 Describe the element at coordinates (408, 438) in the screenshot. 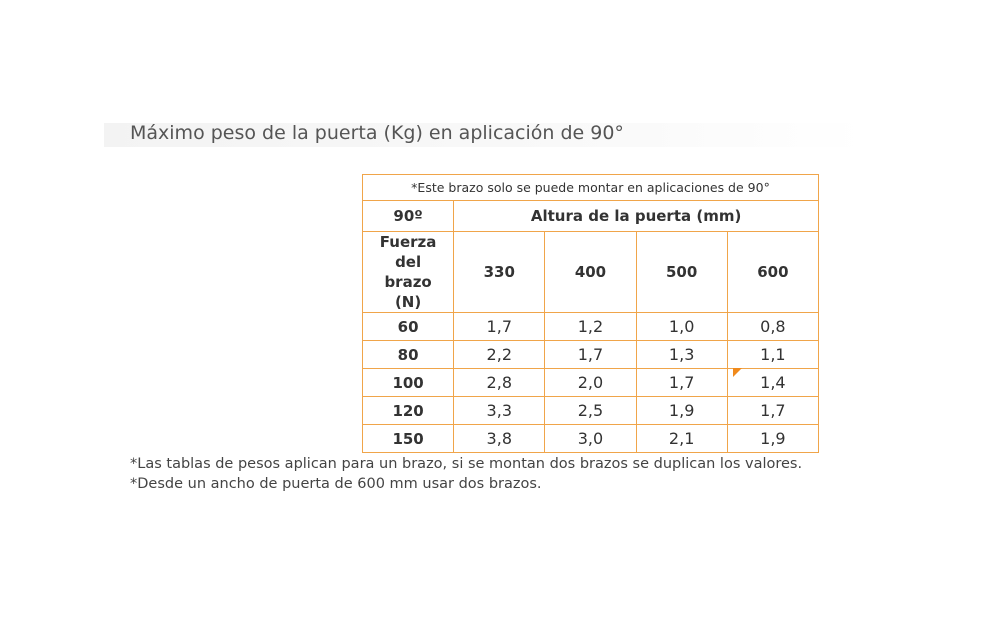

I see `force: 150` at that location.